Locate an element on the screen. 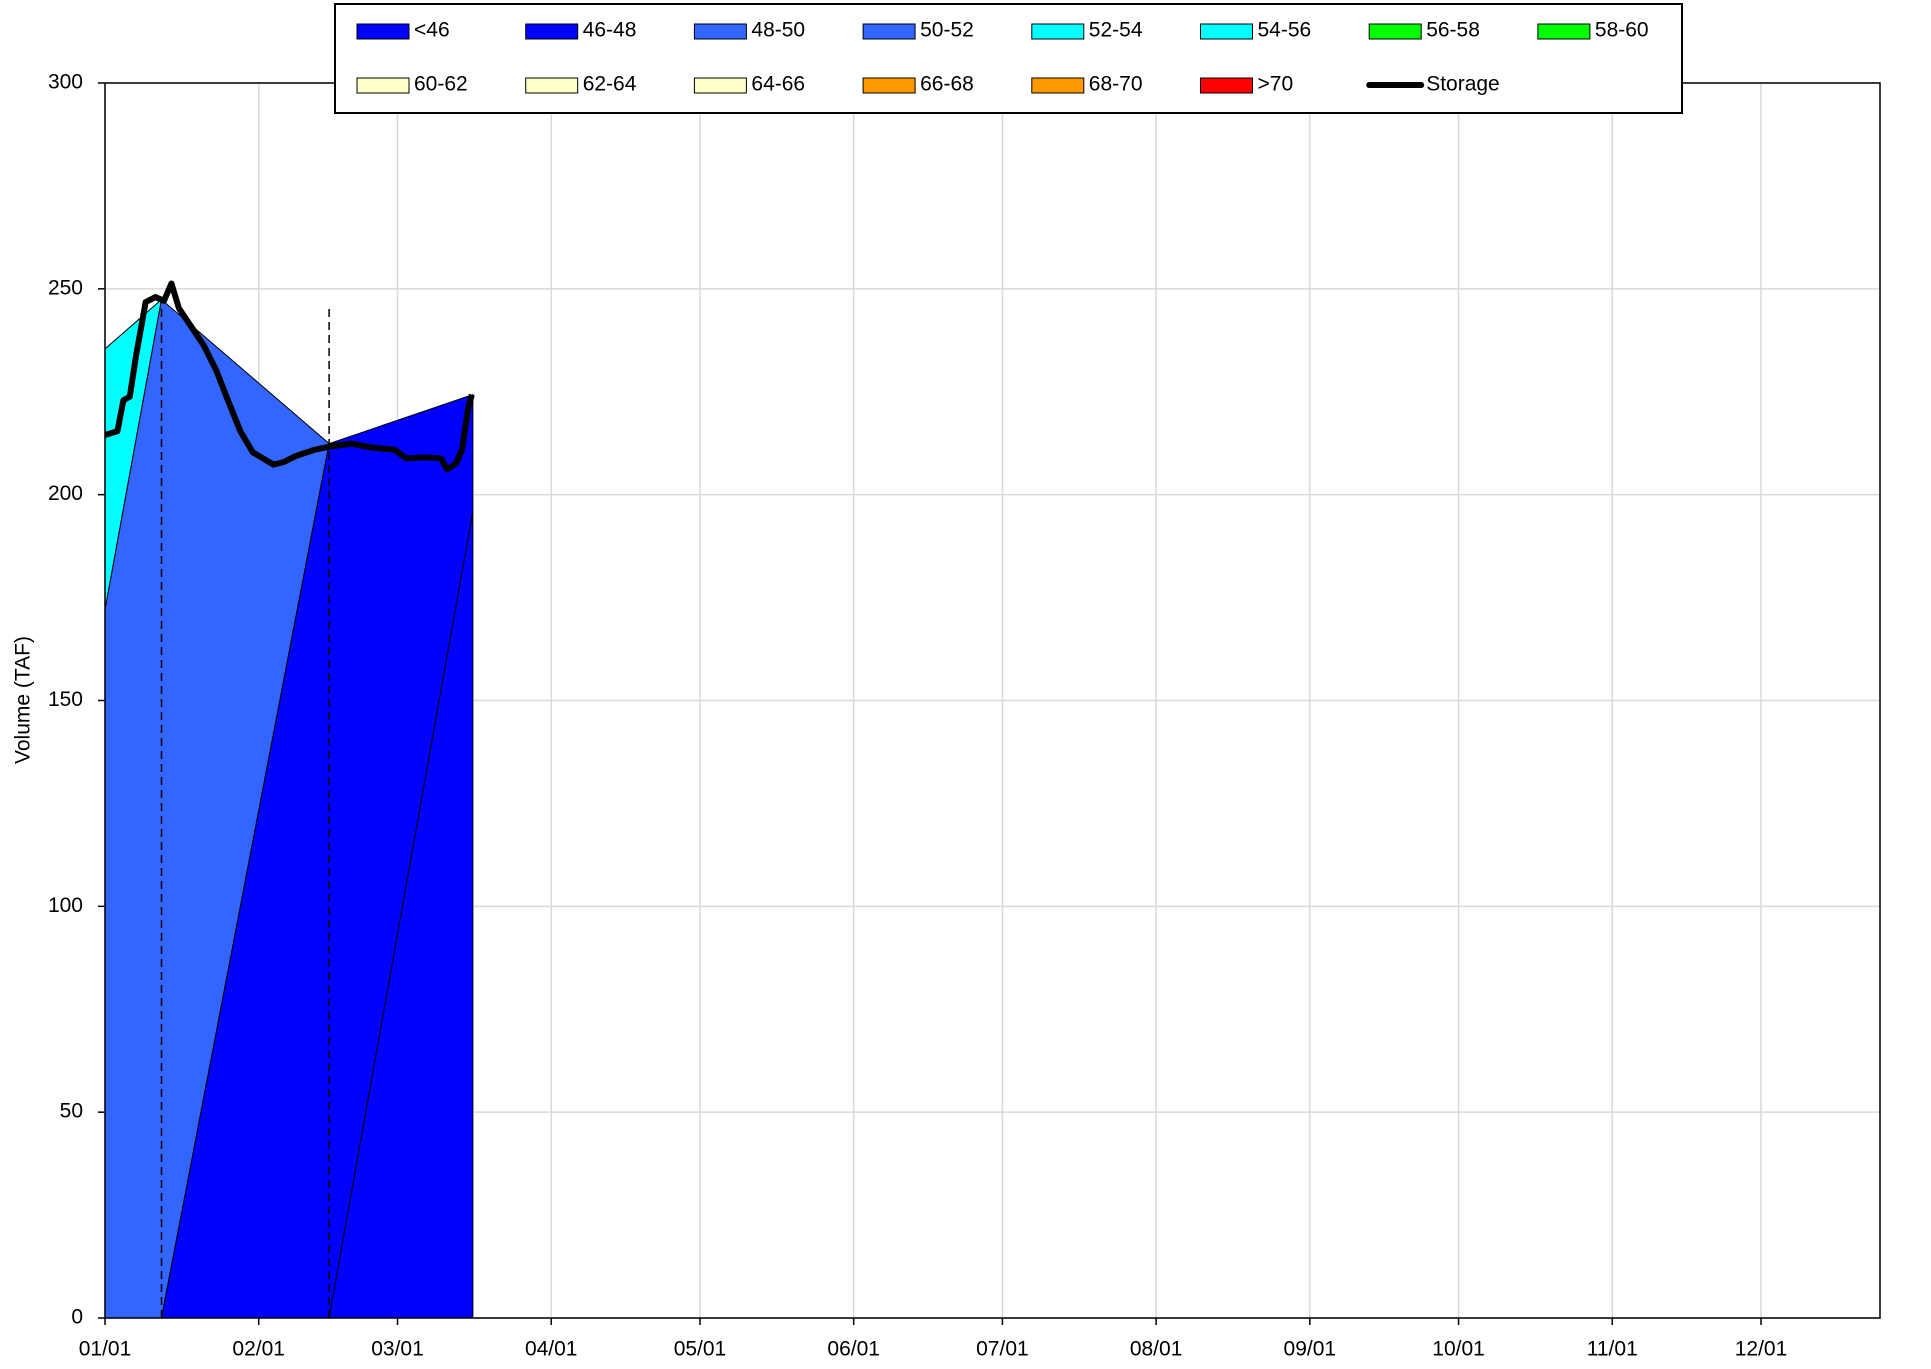 This screenshot has height=1369, width=1931. legend-label: Storage is located at coordinates (1463, 84).